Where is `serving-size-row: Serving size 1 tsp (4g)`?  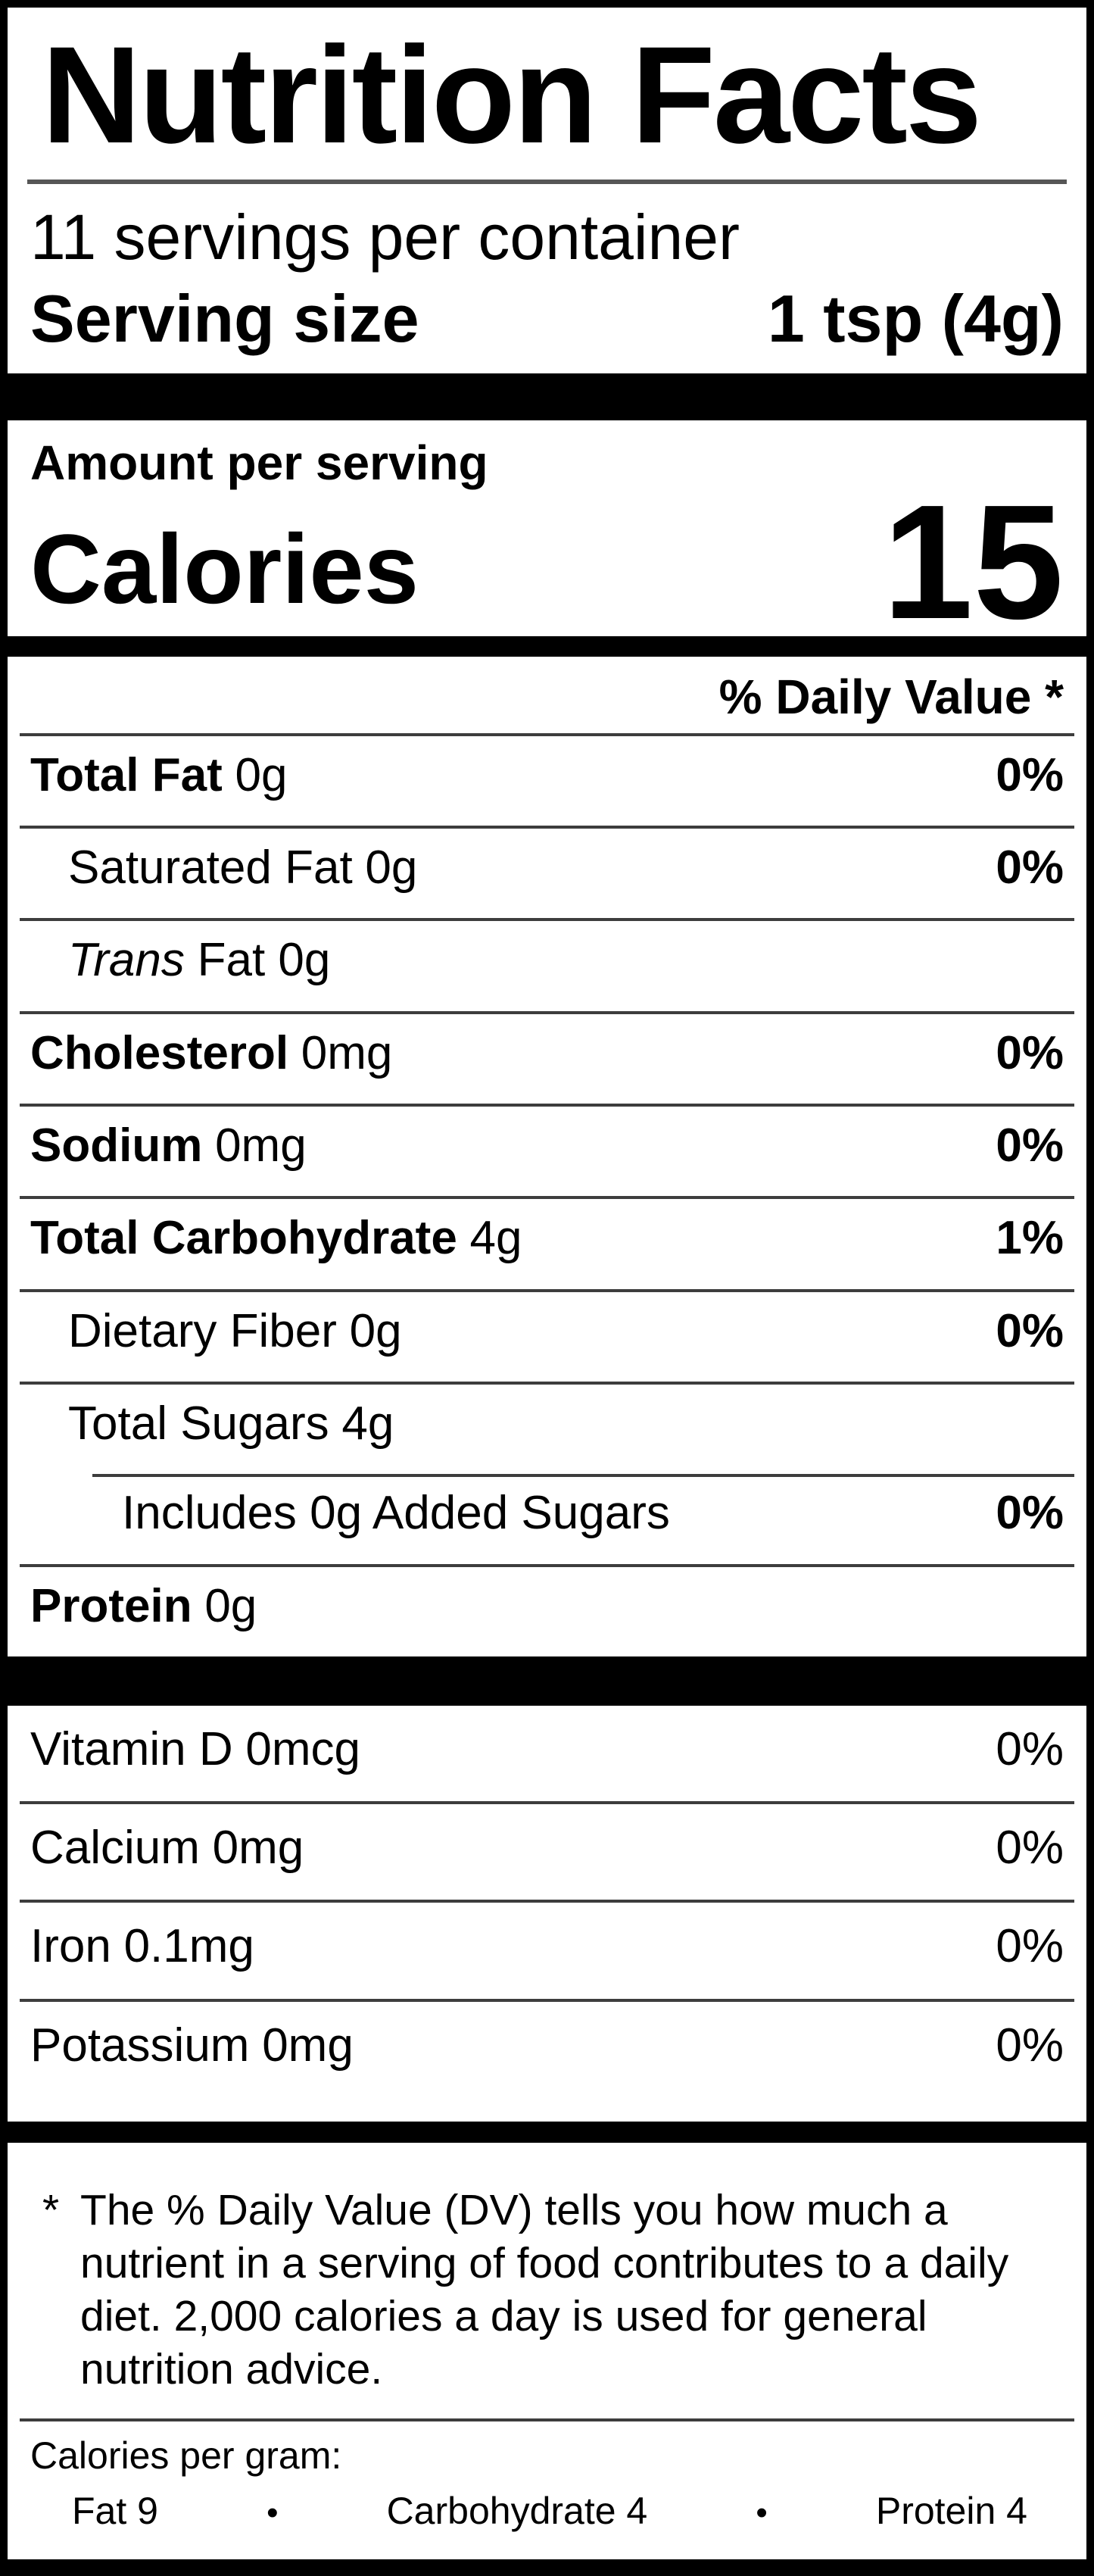
serving-size-row: Serving size 1 tsp (4g) is located at coordinates (547, 323).